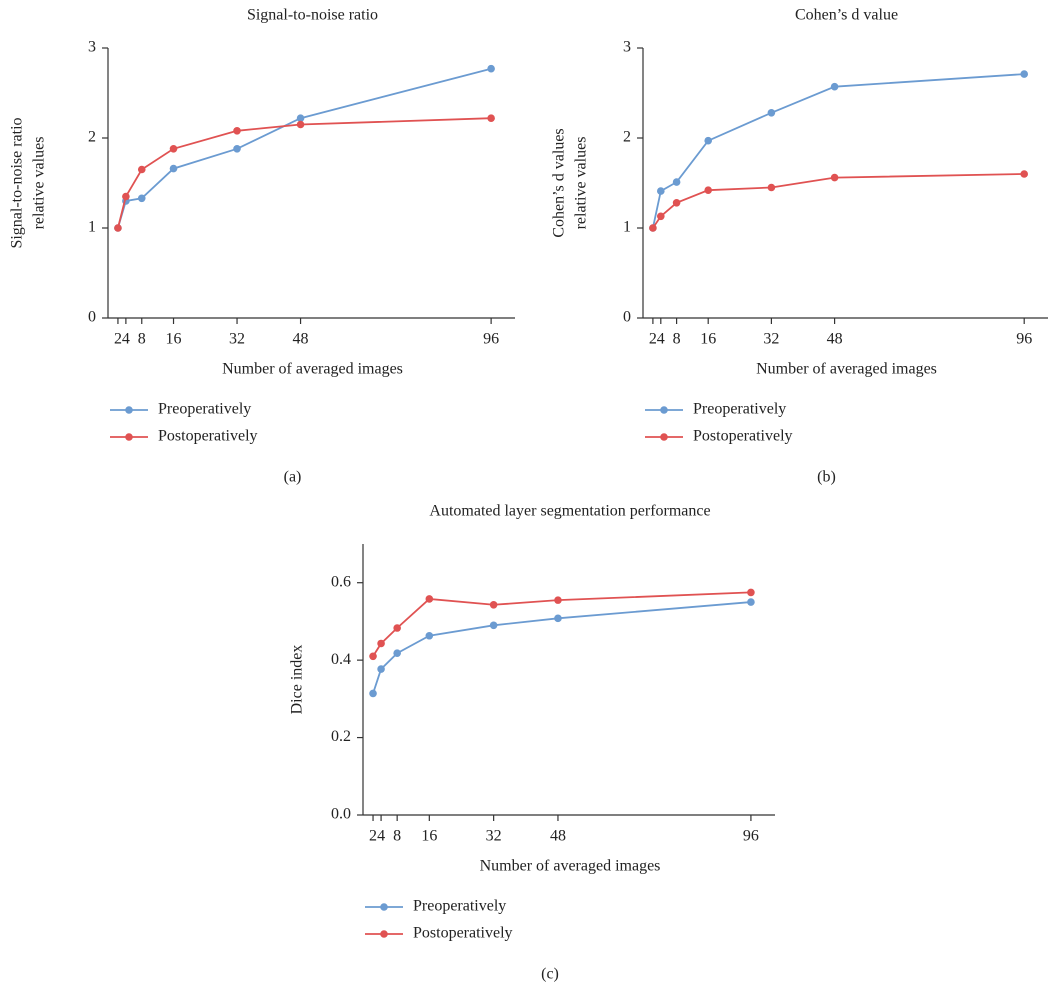  Describe the element at coordinates (627, 317) in the screenshot. I see `y-tick-label: 0` at that location.